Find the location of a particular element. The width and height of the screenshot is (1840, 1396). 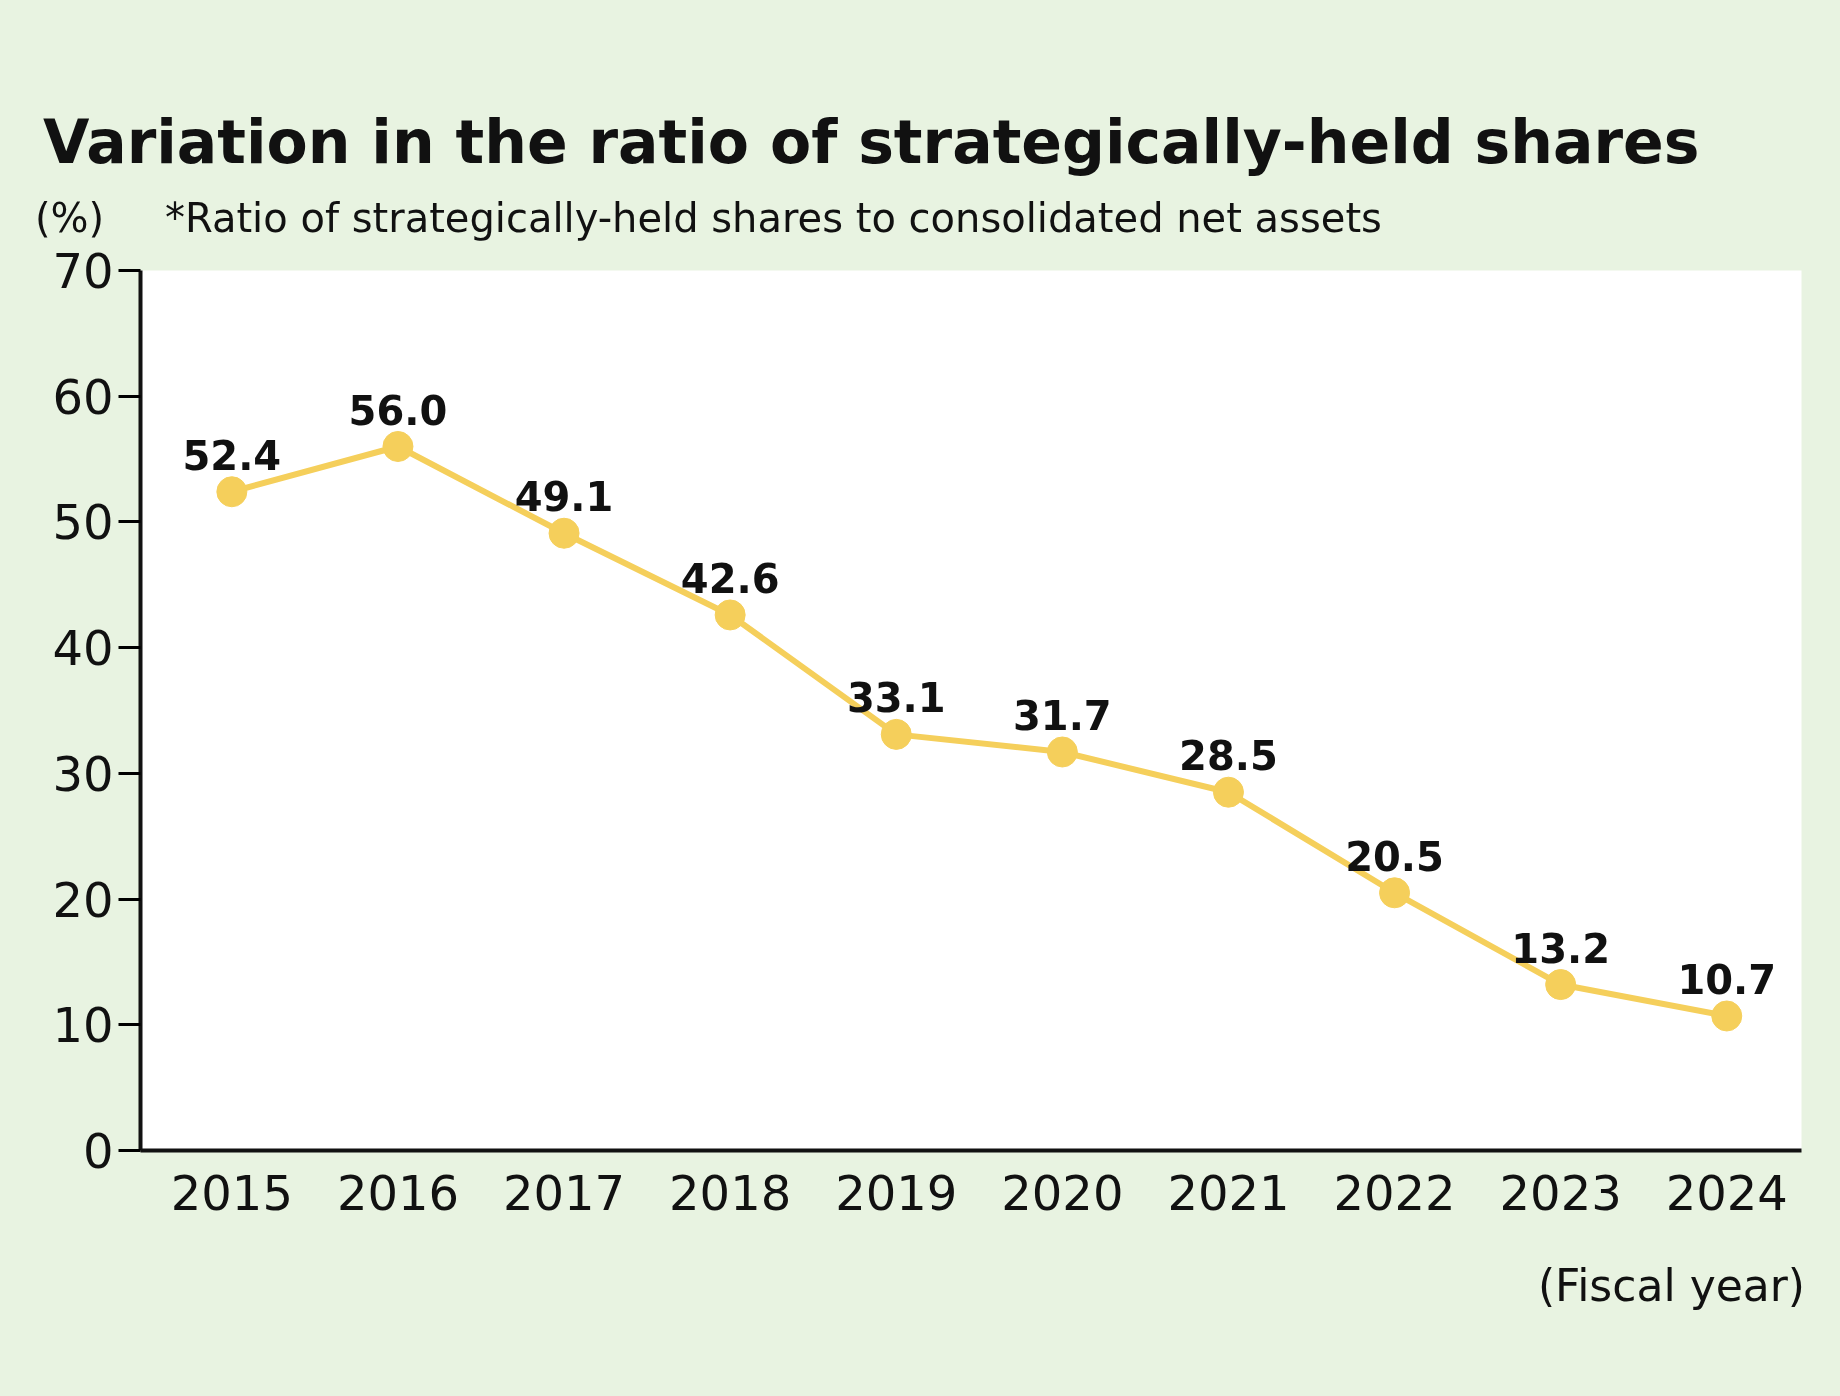

y-tick-label: 20 is located at coordinates (83, 899).